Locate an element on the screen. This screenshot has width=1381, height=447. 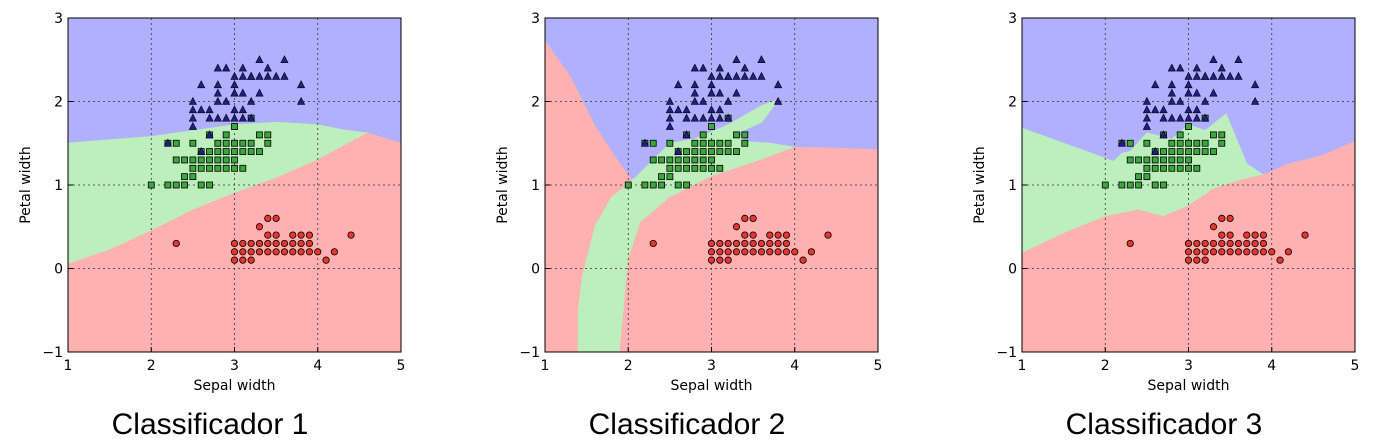
y-tick-label: 2 is located at coordinates (58, 103).